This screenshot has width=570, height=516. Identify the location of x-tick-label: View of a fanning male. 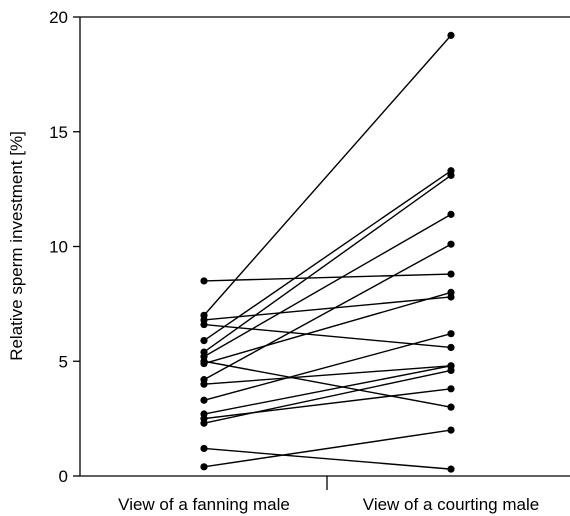
(204, 504).